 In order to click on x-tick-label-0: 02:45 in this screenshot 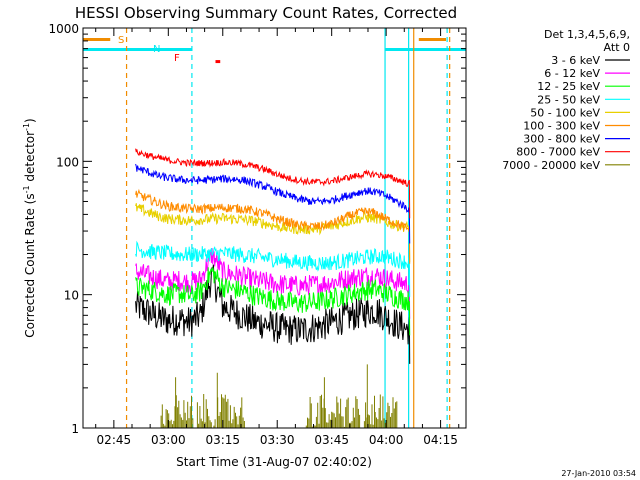, I will do `click(114, 440)`.